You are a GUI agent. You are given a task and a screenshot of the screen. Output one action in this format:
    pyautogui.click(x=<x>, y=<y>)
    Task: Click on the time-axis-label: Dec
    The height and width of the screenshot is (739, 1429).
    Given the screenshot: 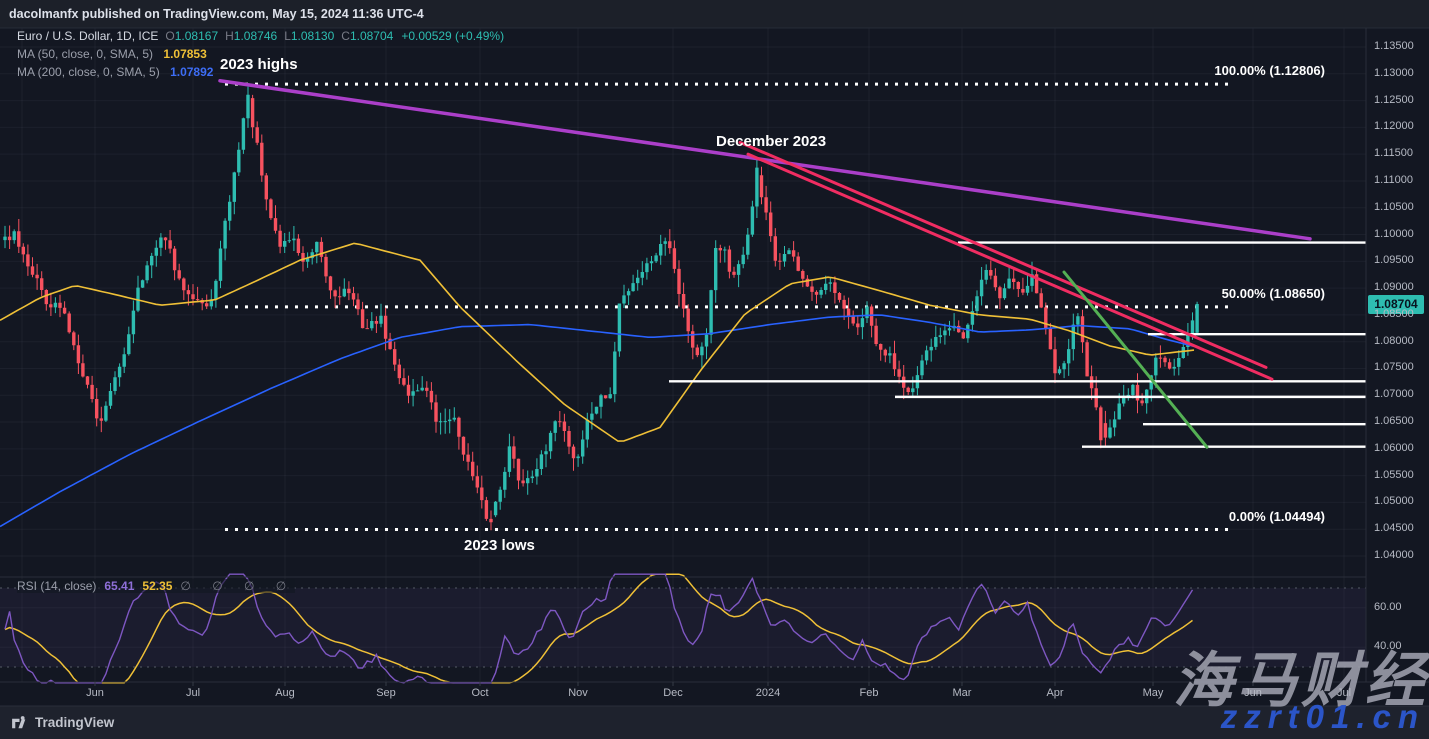 What is the action you would take?
    pyautogui.click(x=673, y=693)
    